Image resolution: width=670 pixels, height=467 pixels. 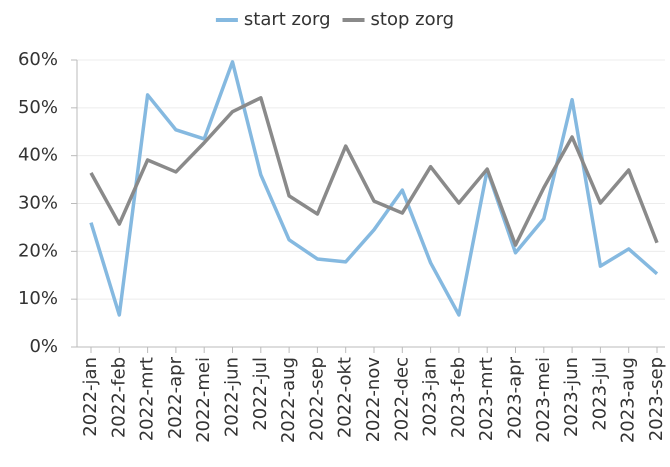 What do you see at coordinates (656, 399) in the screenshot?
I see `x-tick-label: 2023-sep` at bounding box center [656, 399].